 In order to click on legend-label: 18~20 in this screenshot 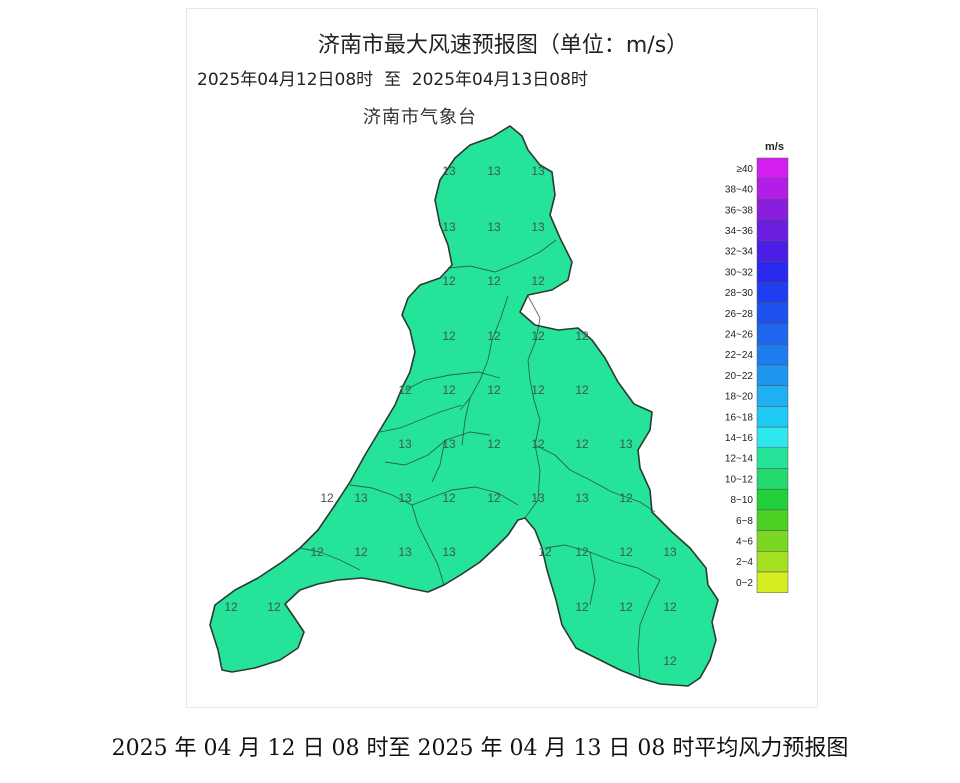, I will do `click(739, 397)`.